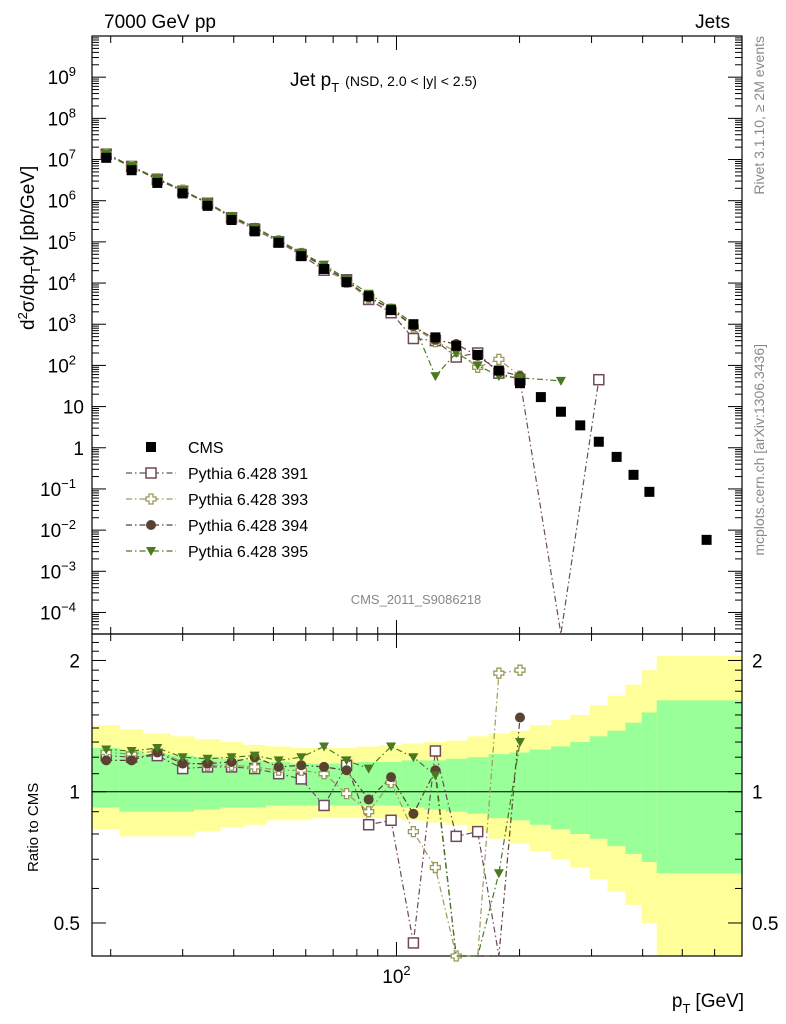  What do you see at coordinates (217, 474) in the screenshot?
I see `legend-entry: Pythia 6.428 391` at bounding box center [217, 474].